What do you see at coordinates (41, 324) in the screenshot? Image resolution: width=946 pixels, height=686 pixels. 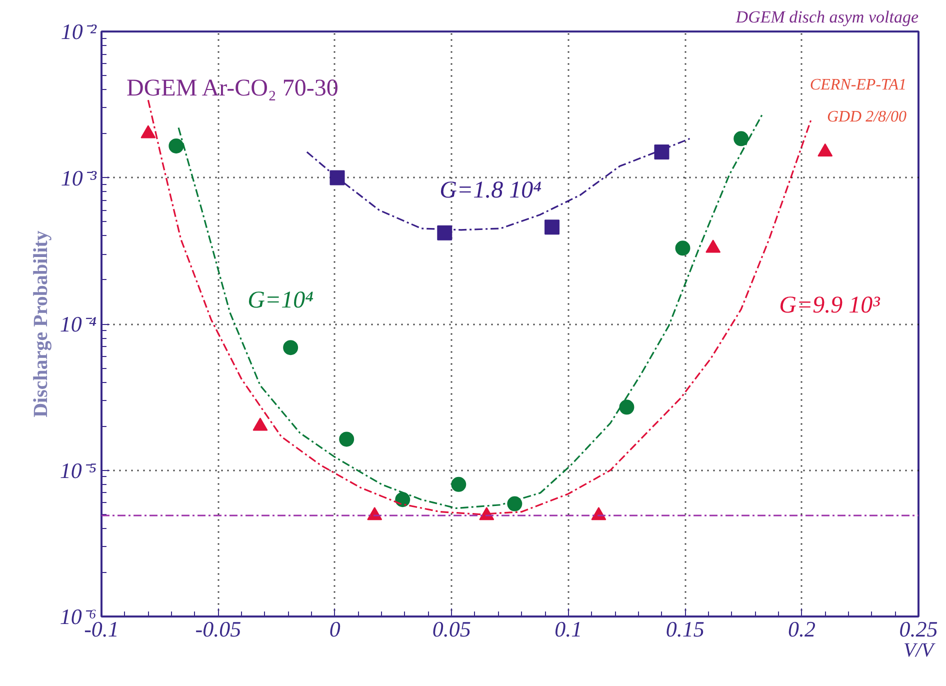 I see `y-axis-title: Discharge Probability` at bounding box center [41, 324].